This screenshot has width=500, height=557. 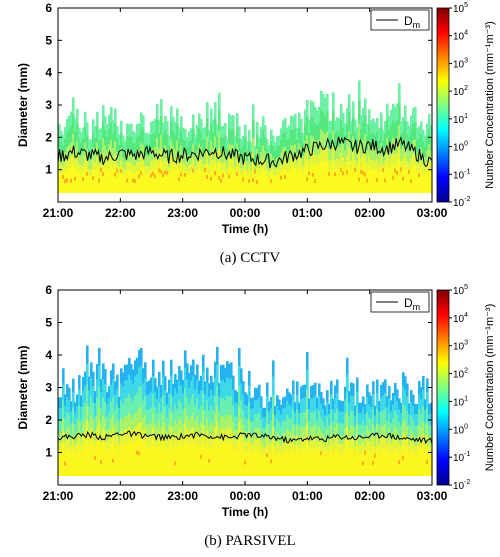 I want to click on panel-caption: (b) PARSIVEL, so click(x=250, y=541).